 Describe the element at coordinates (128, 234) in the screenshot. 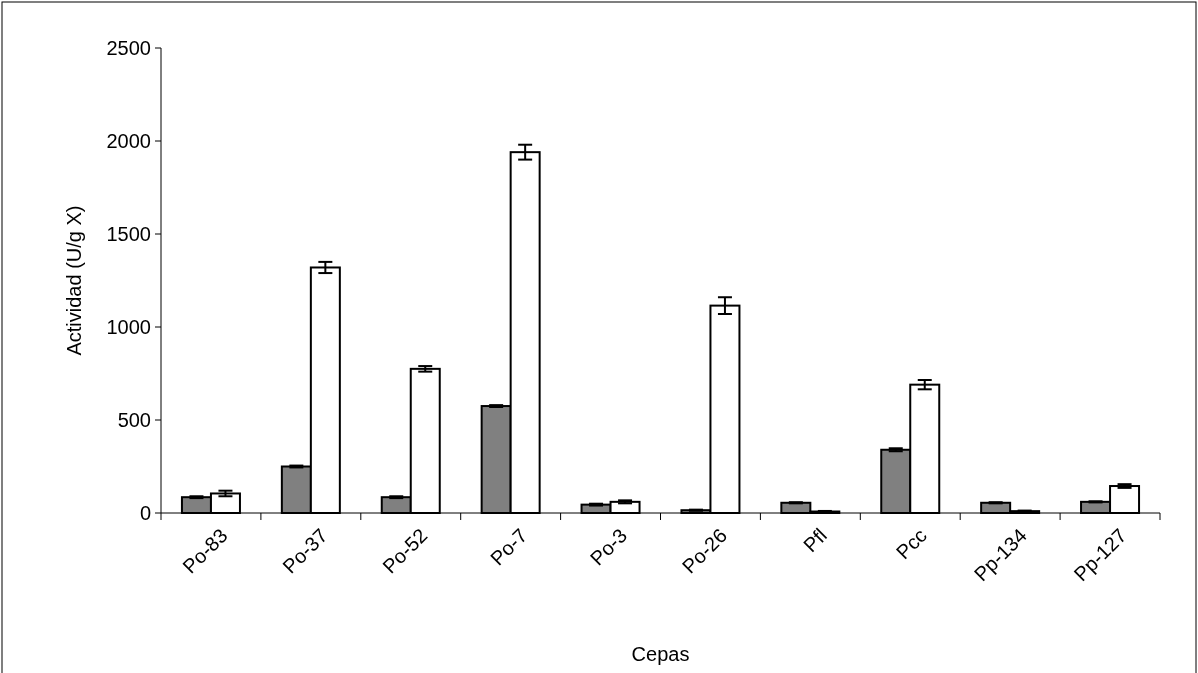

I see `y-tick-label: 1500` at that location.